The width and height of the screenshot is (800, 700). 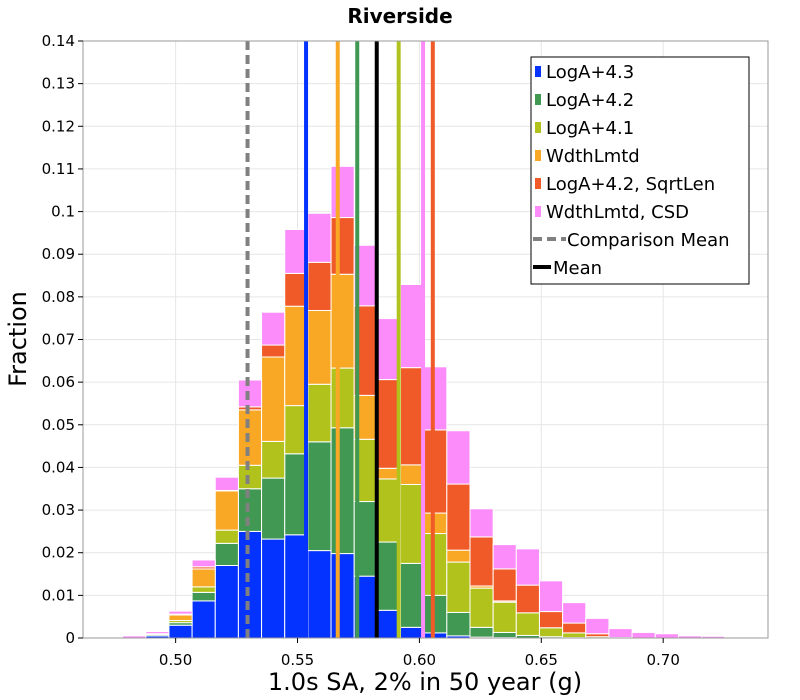 What do you see at coordinates (18, 339) in the screenshot?
I see `y-axis-title: Fraction` at bounding box center [18, 339].